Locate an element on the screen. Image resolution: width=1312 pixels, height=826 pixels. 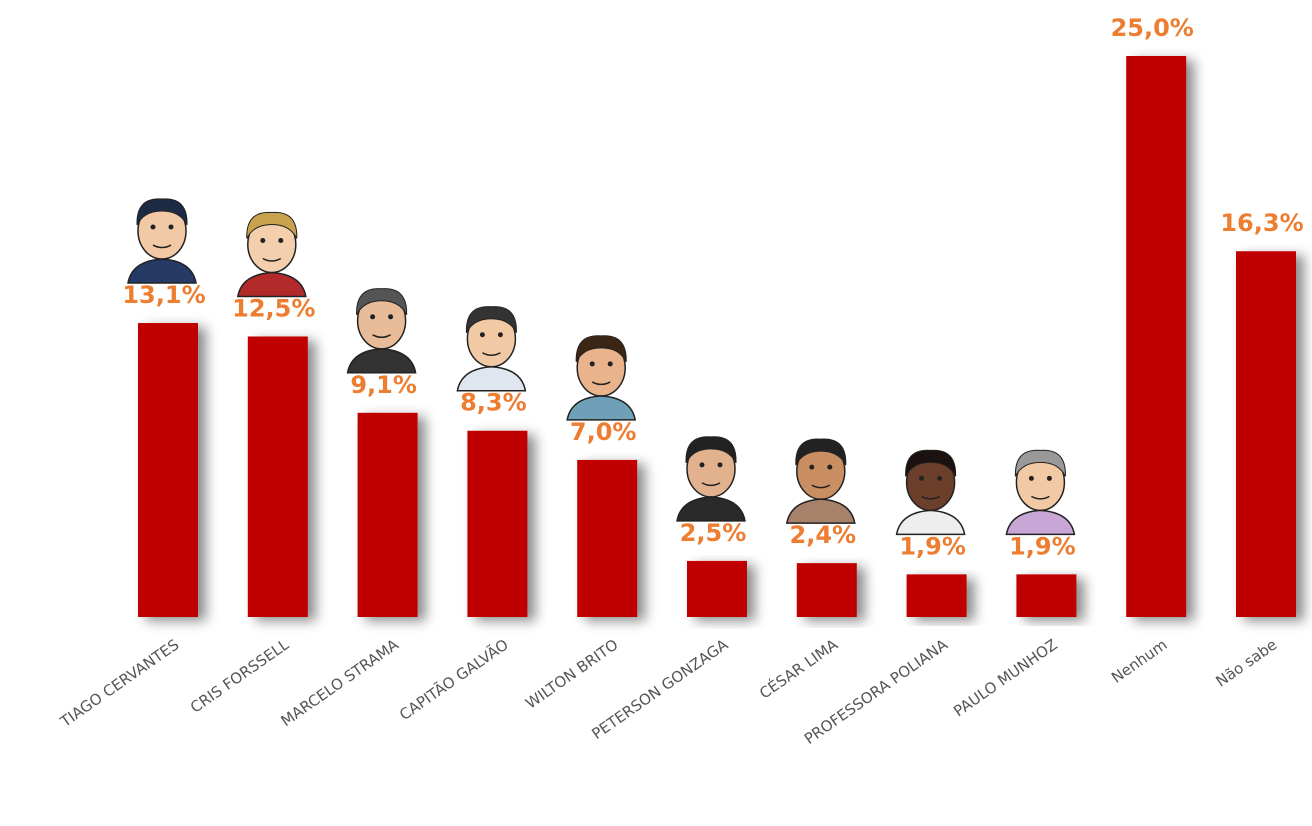
value-label: 2,4% is located at coordinates (823, 535).